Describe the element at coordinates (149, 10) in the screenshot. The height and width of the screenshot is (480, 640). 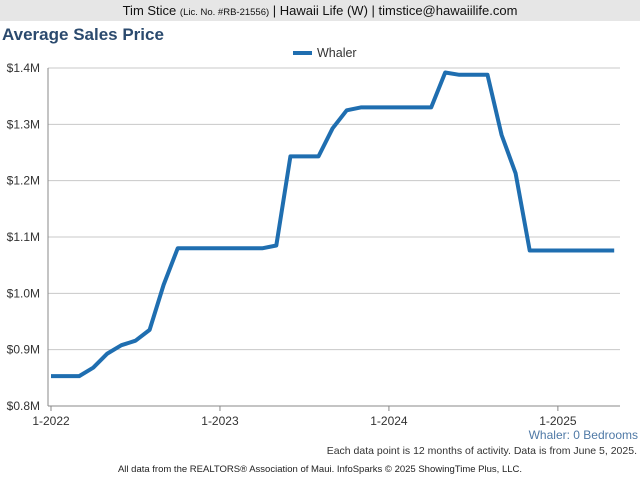
I see `agent-name: Tim Stice` at that location.